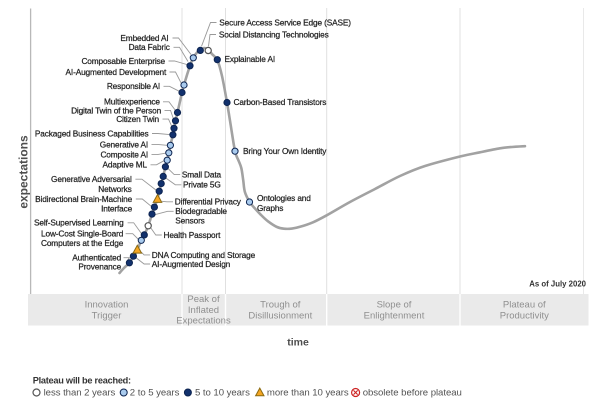 Image resolution: width=600 pixels, height=400 pixels. I want to click on svg-text: Social Distancing Technologies, so click(274, 34).